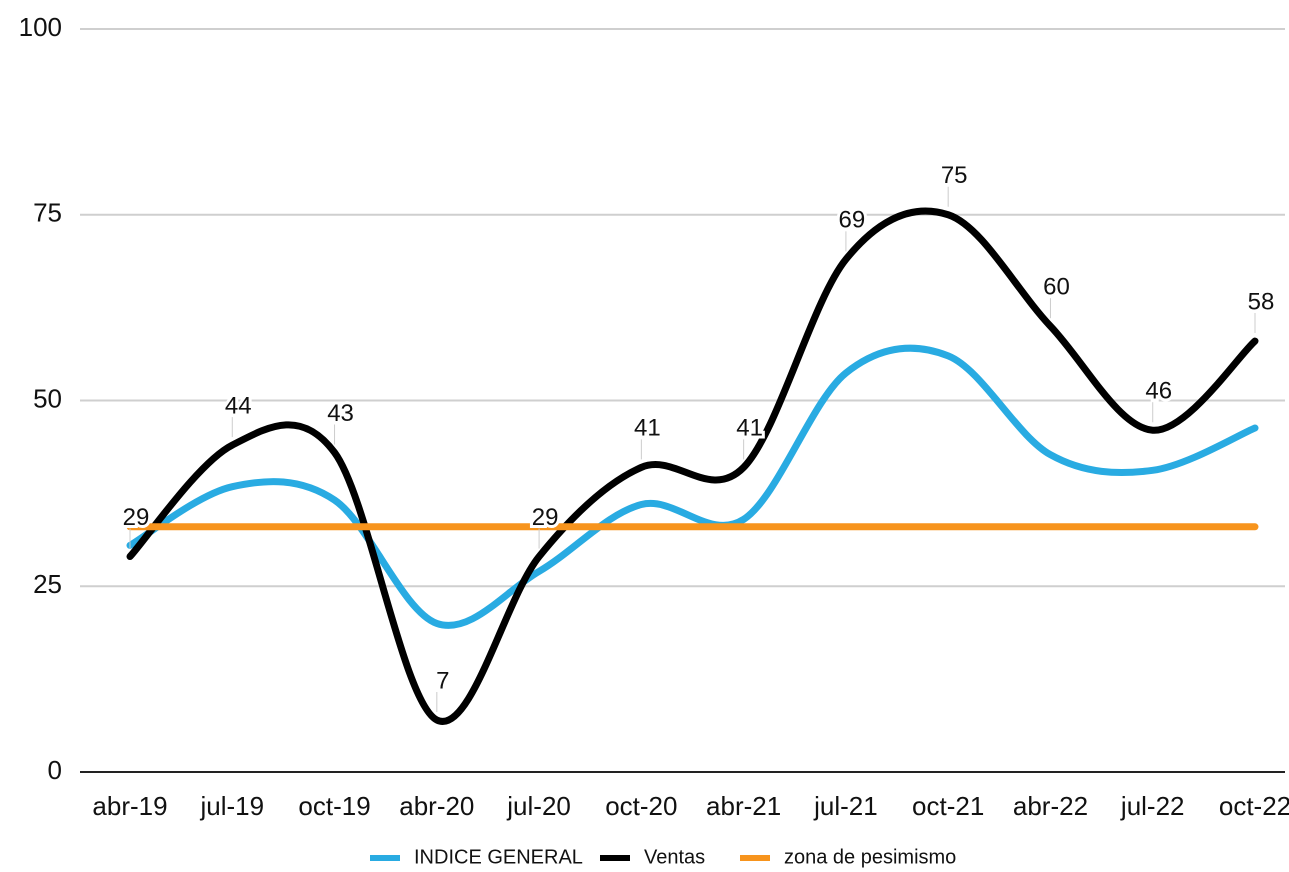  Describe the element at coordinates (231, 806) in the screenshot. I see `x-tick-label: jul-19` at that location.